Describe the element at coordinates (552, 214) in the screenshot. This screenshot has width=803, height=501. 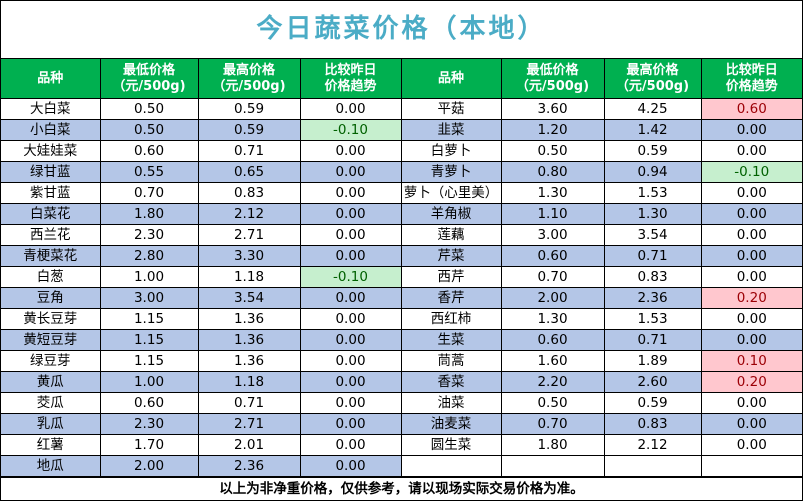
I see `cell-min: 1.10` at that location.